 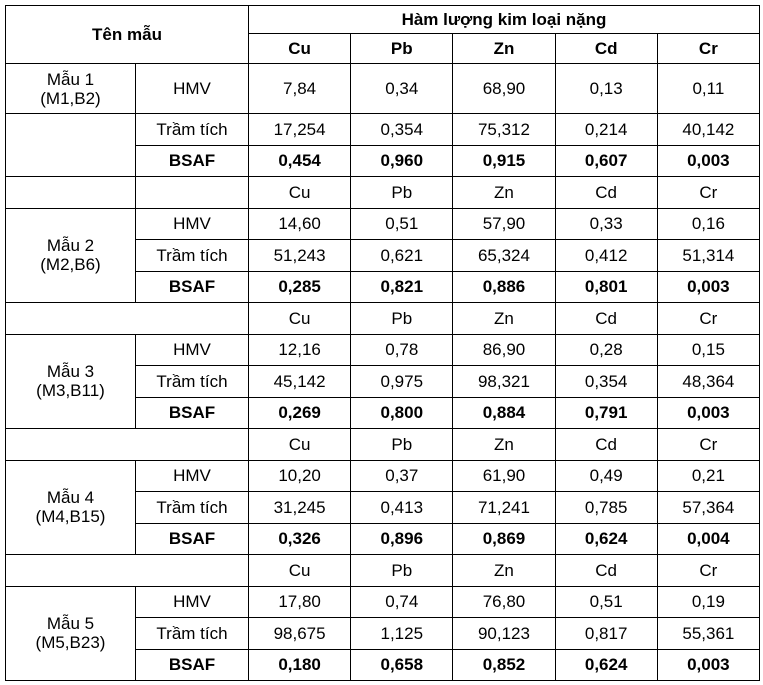 What do you see at coordinates (299, 601) in the screenshot?
I see `value-cell: 17,80` at bounding box center [299, 601].